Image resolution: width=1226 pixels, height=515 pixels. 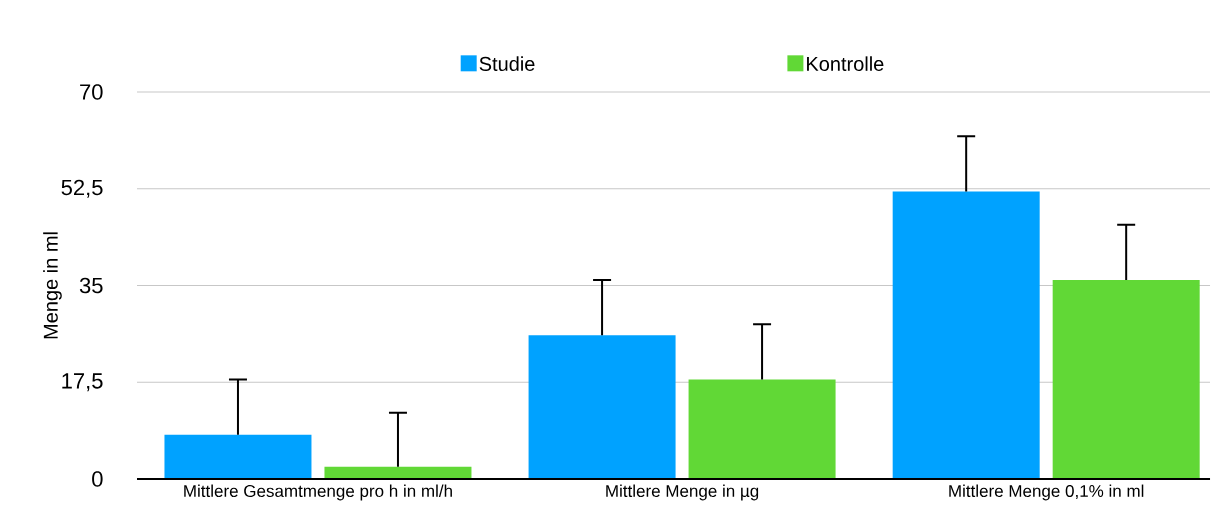 What do you see at coordinates (82, 382) in the screenshot?
I see `y-tick-label: 17,5` at bounding box center [82, 382].